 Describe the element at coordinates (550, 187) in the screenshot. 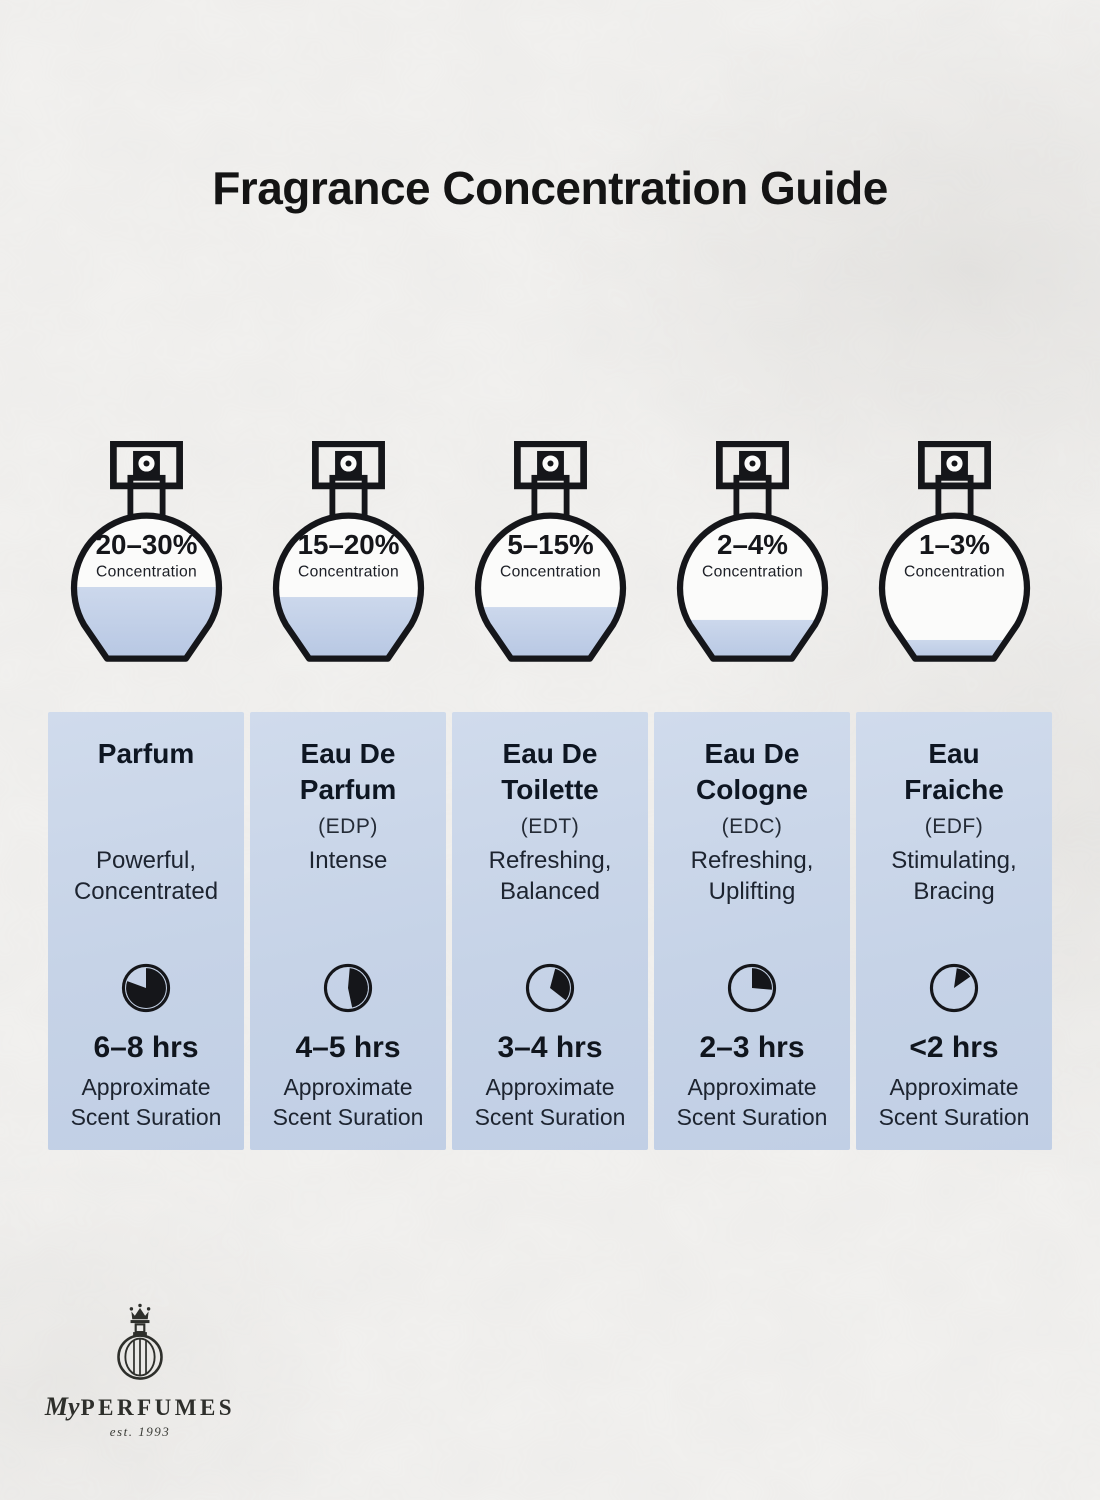

I see `page-title: Fragrance Concentration Guide` at that location.